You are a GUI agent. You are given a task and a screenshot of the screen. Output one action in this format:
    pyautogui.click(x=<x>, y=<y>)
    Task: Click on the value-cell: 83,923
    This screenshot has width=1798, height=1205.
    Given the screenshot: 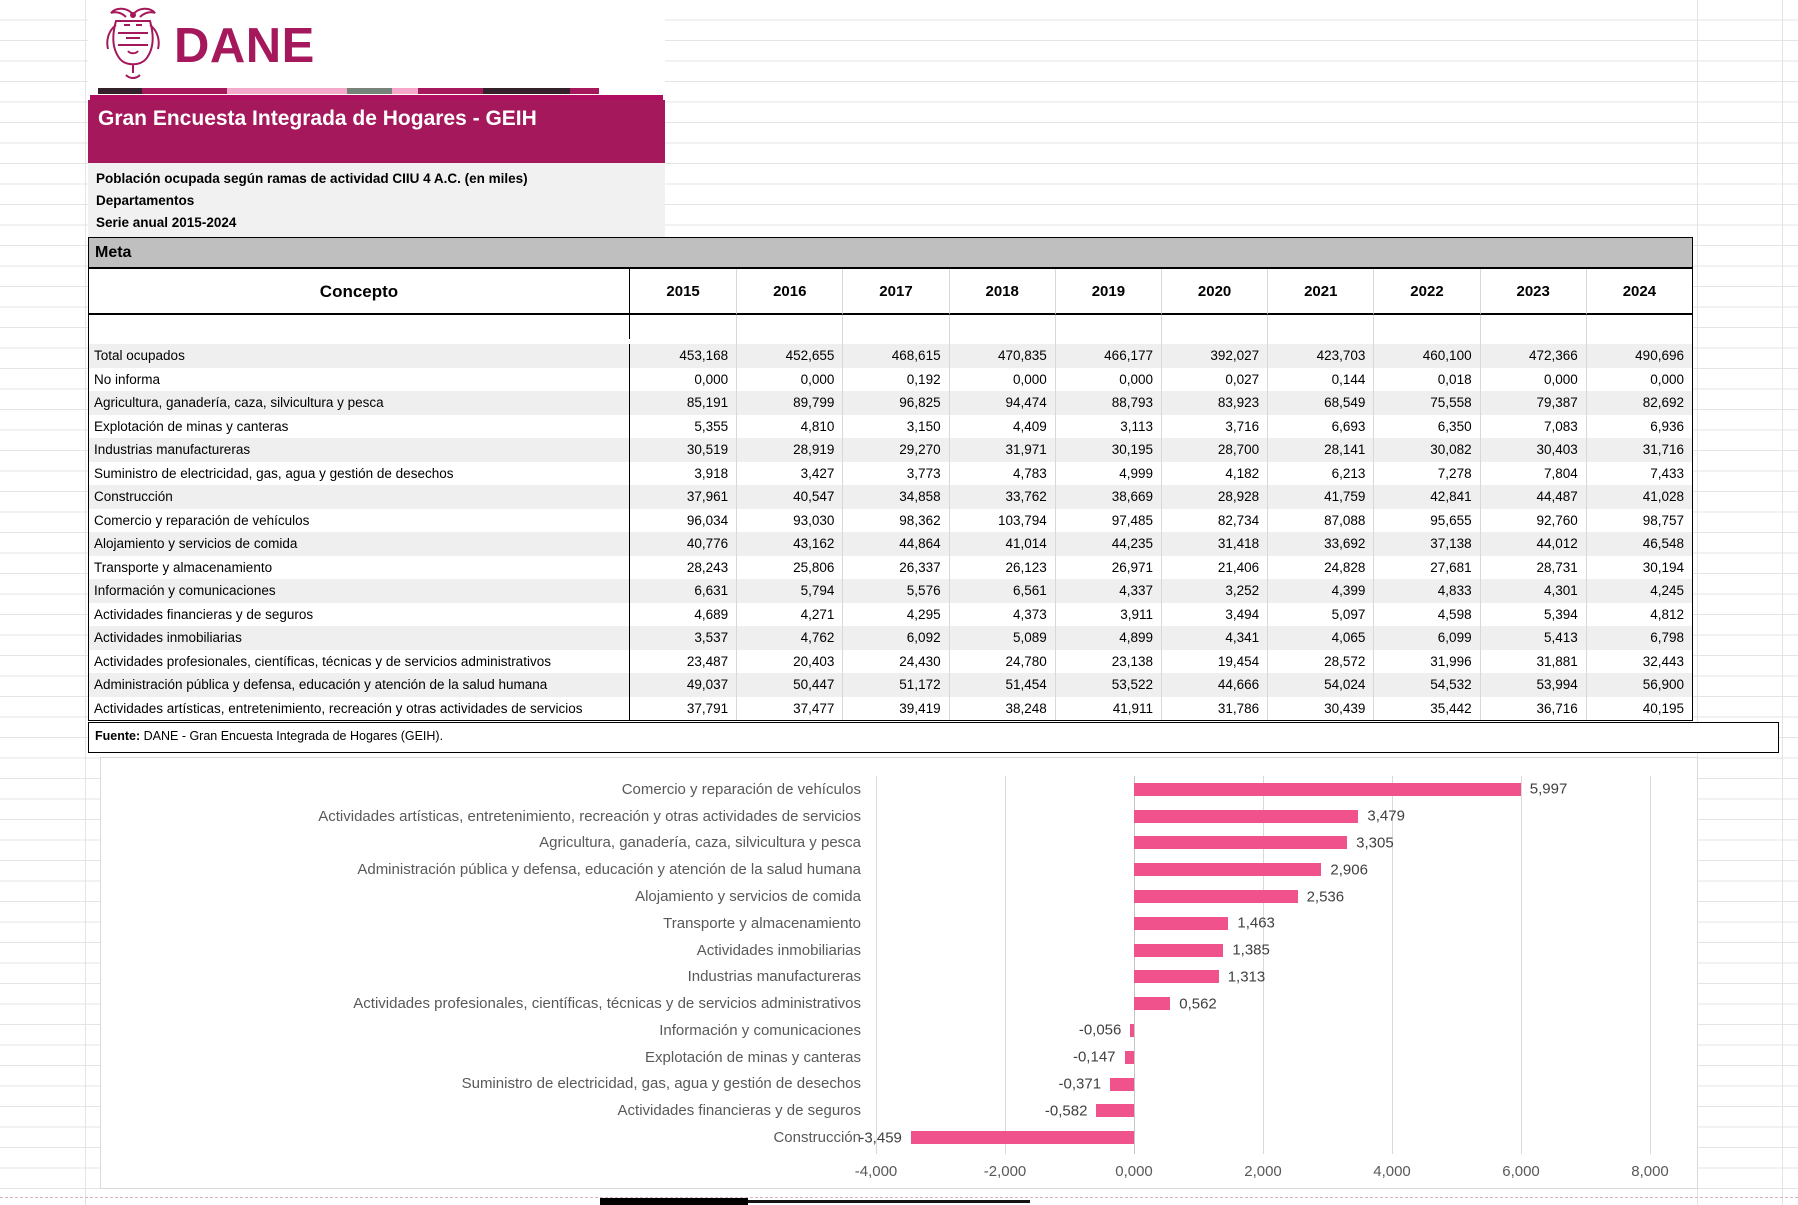 What is the action you would take?
    pyautogui.click(x=1214, y=403)
    